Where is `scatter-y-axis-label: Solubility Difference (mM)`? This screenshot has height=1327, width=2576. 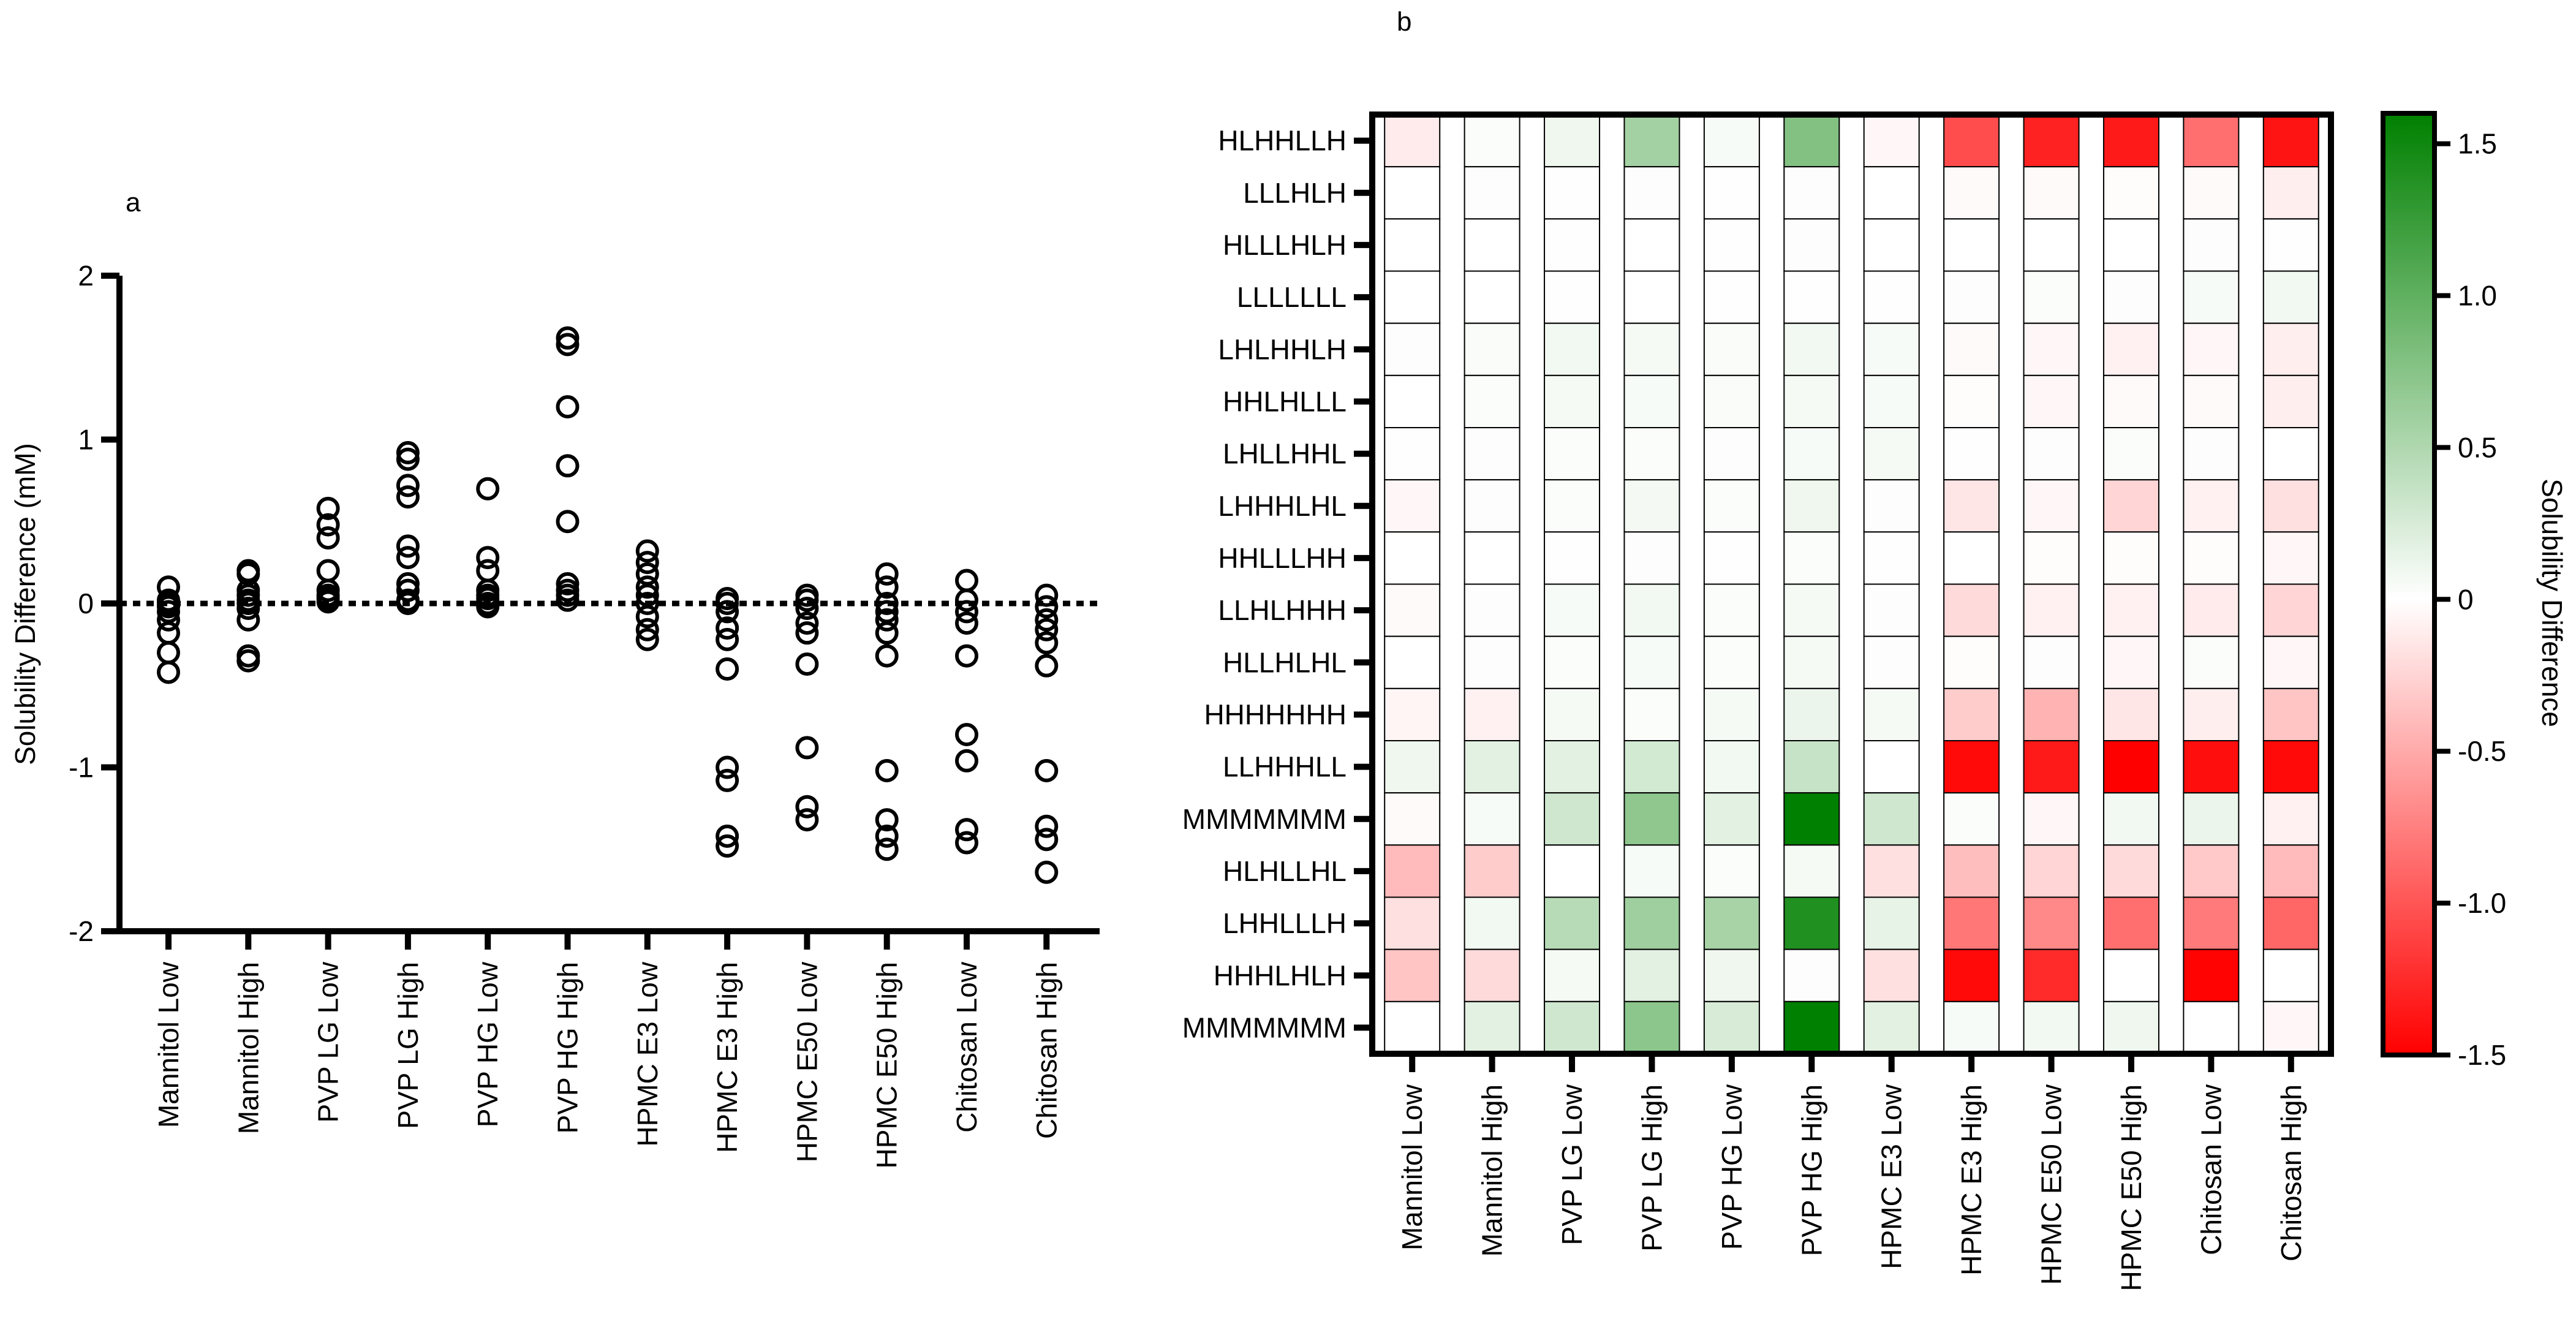
scatter-y-axis-label: Solubility Difference (mM) is located at coordinates (25, 604).